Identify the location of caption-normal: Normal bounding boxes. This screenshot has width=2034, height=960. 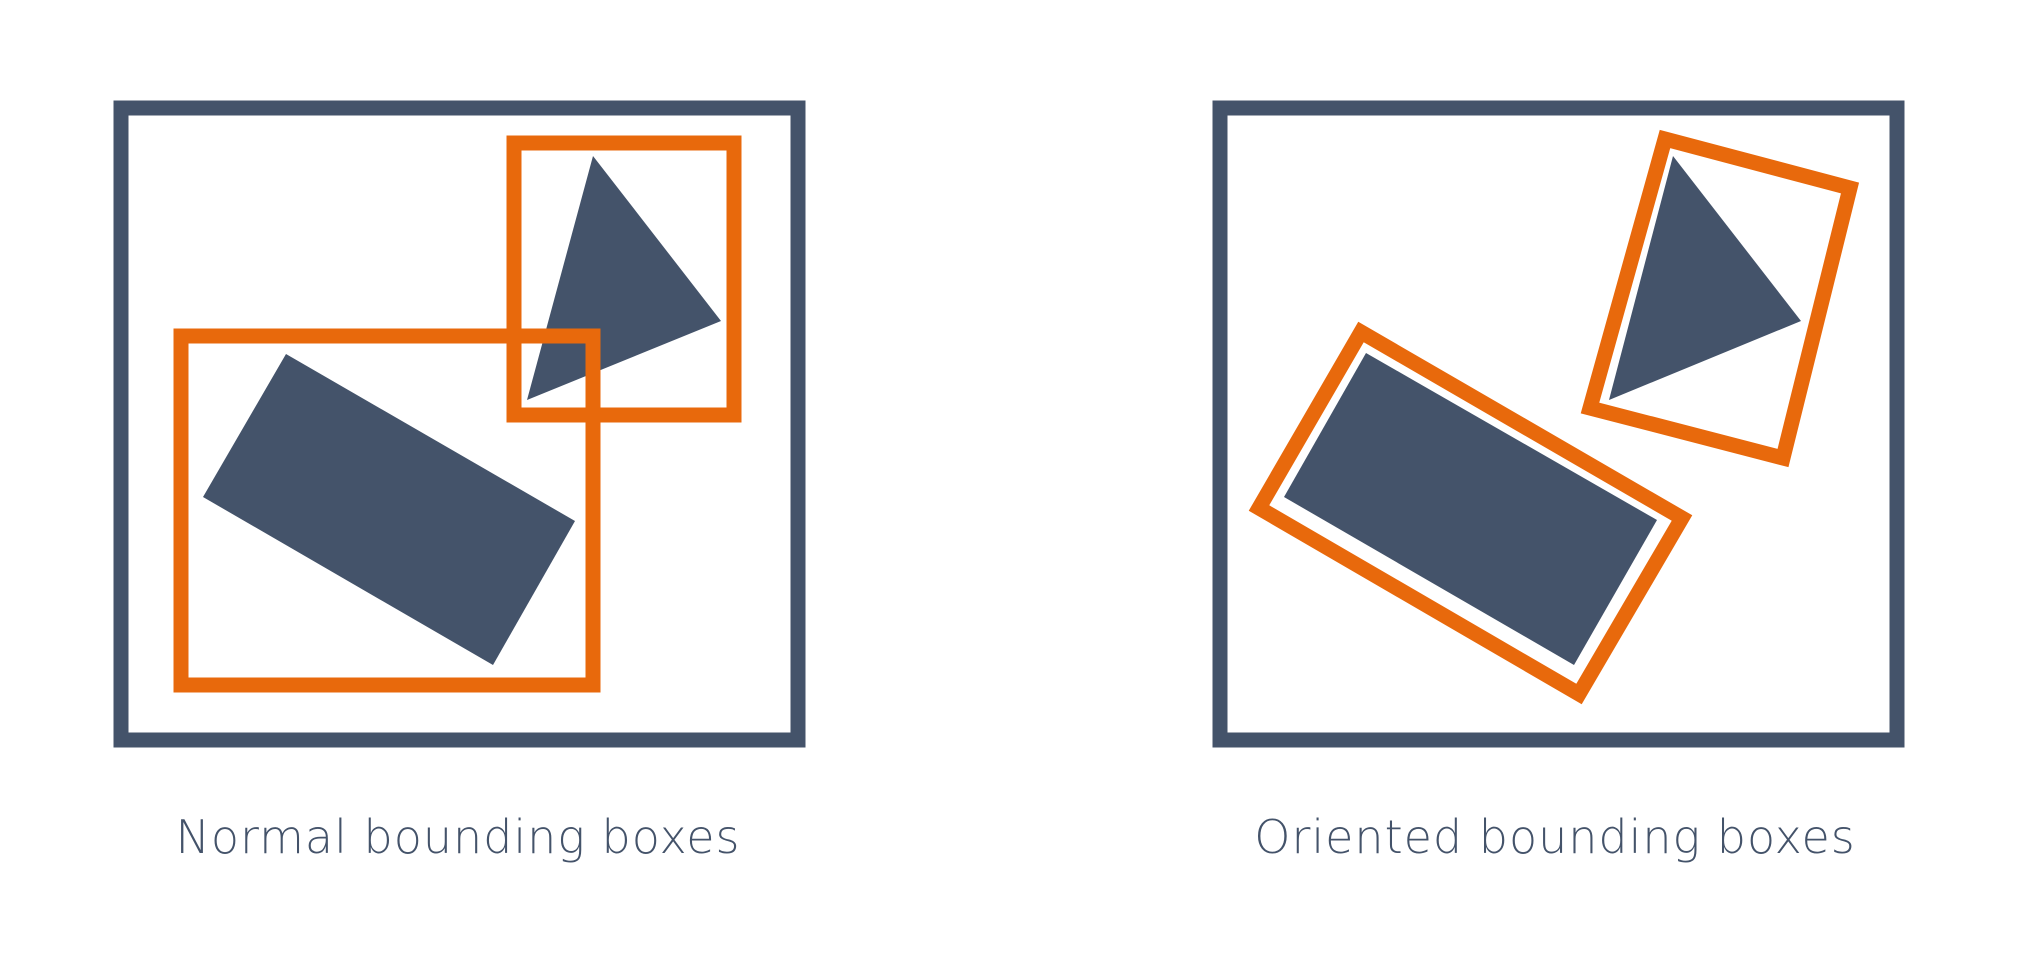
(457, 837).